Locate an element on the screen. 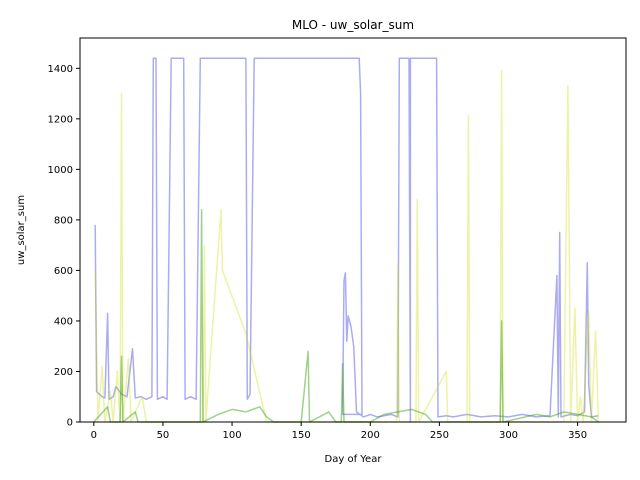 This screenshot has height=480, width=640. x-tick-label: 250 is located at coordinates (439, 435).